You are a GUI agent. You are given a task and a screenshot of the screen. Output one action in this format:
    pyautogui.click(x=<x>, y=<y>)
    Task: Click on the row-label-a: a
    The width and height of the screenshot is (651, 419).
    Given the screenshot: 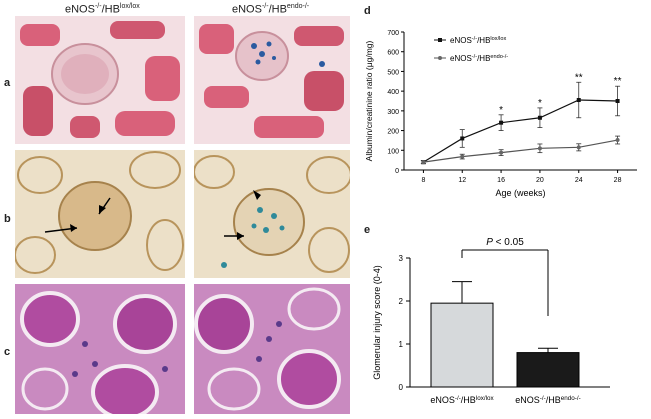 What is the action you would take?
    pyautogui.click(x=7, y=83)
    